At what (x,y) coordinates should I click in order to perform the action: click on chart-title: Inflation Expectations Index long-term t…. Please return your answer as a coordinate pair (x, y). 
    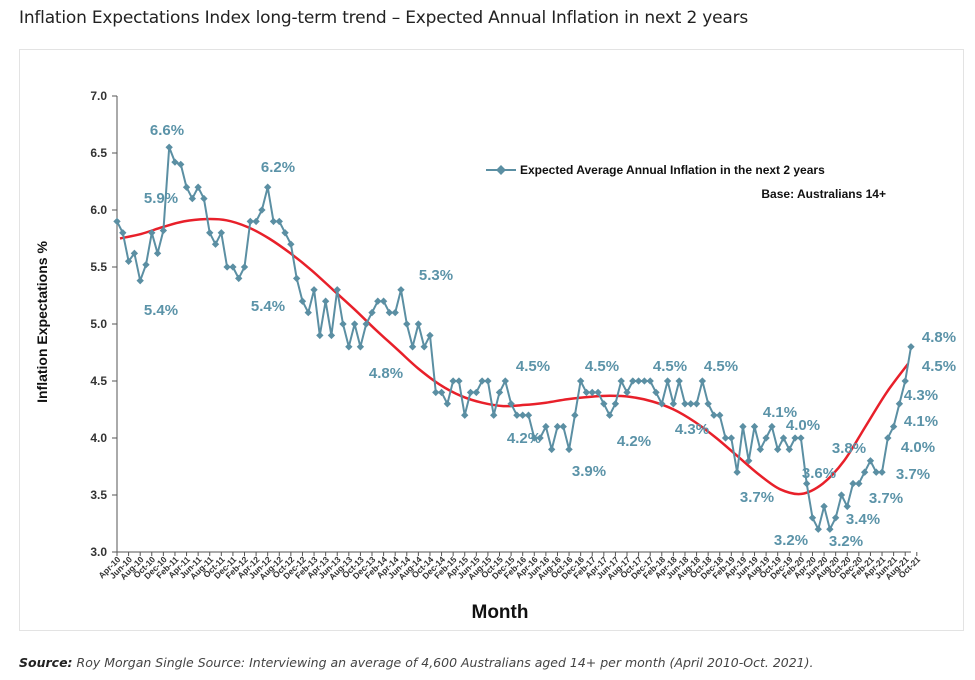
    Looking at the image, I should click on (384, 18).